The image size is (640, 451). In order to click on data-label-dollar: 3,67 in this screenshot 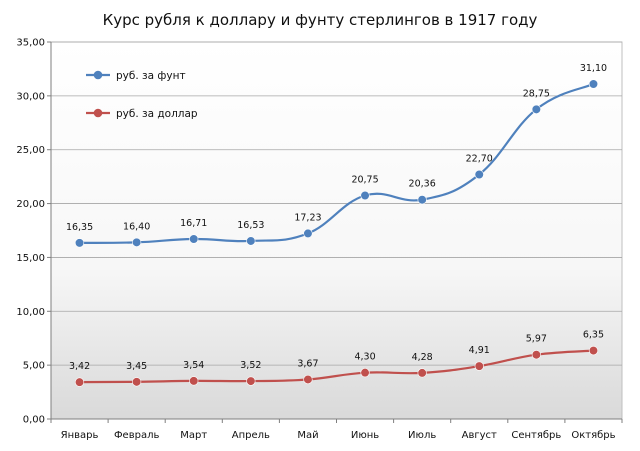, I will do `click(307, 363)`.